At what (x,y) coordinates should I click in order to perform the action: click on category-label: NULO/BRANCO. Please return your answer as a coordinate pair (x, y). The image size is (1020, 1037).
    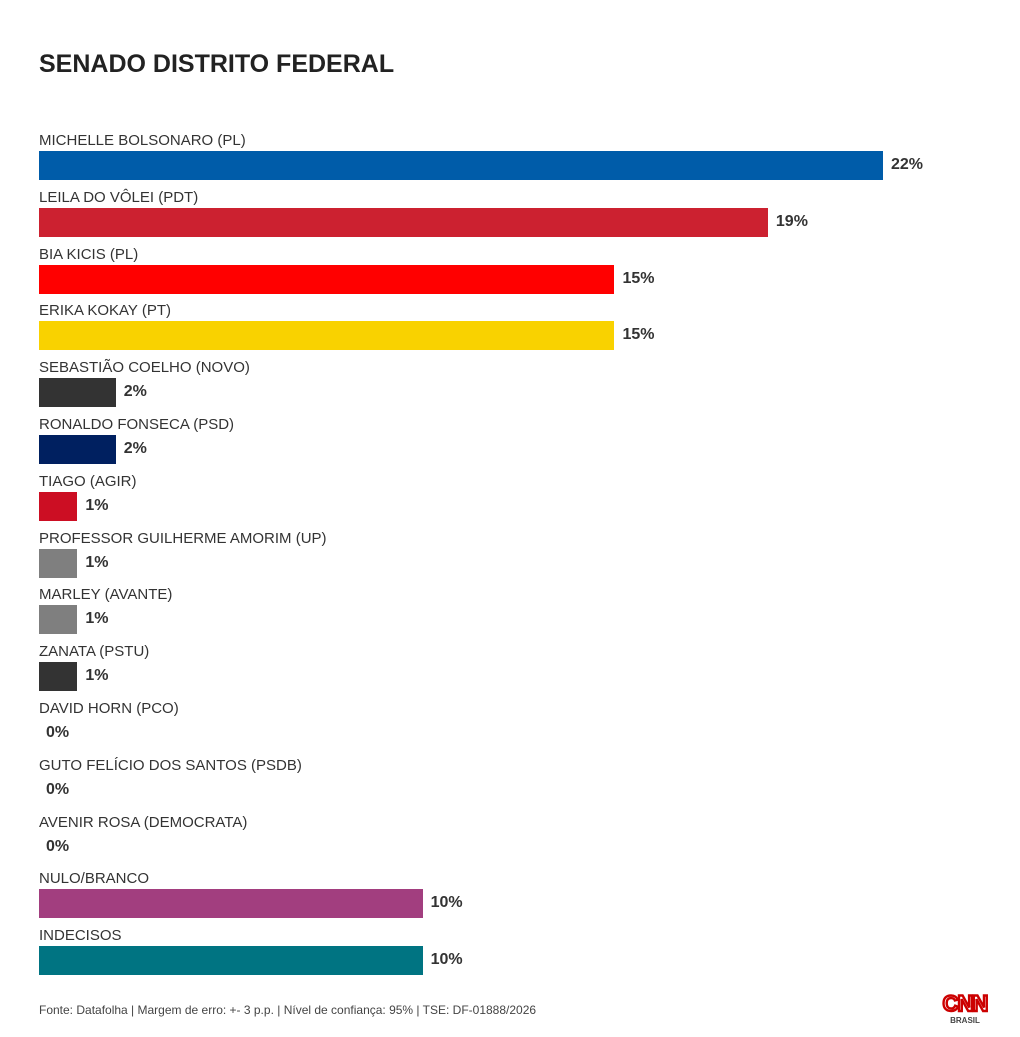
    Looking at the image, I should click on (94, 879).